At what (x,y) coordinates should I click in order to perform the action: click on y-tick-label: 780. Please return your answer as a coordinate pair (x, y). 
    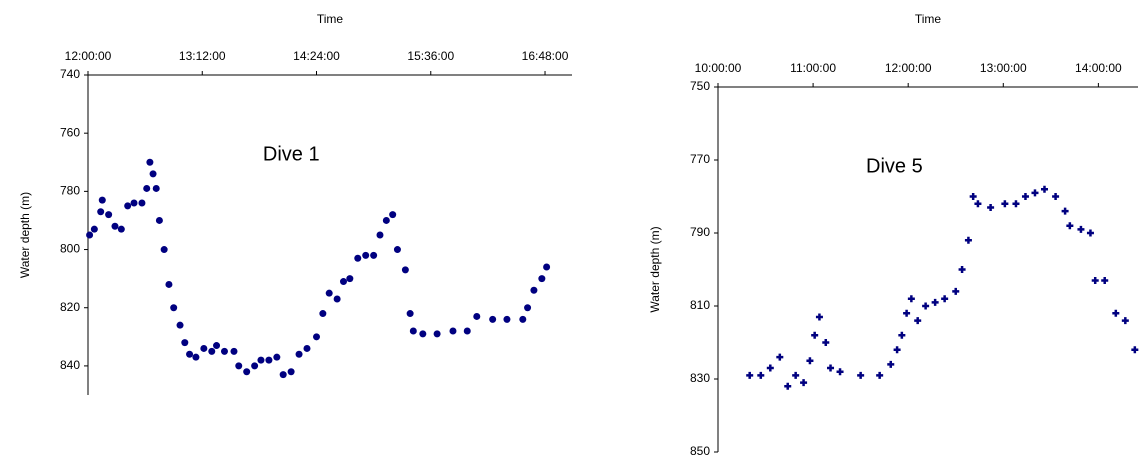
    Looking at the image, I should click on (70, 191).